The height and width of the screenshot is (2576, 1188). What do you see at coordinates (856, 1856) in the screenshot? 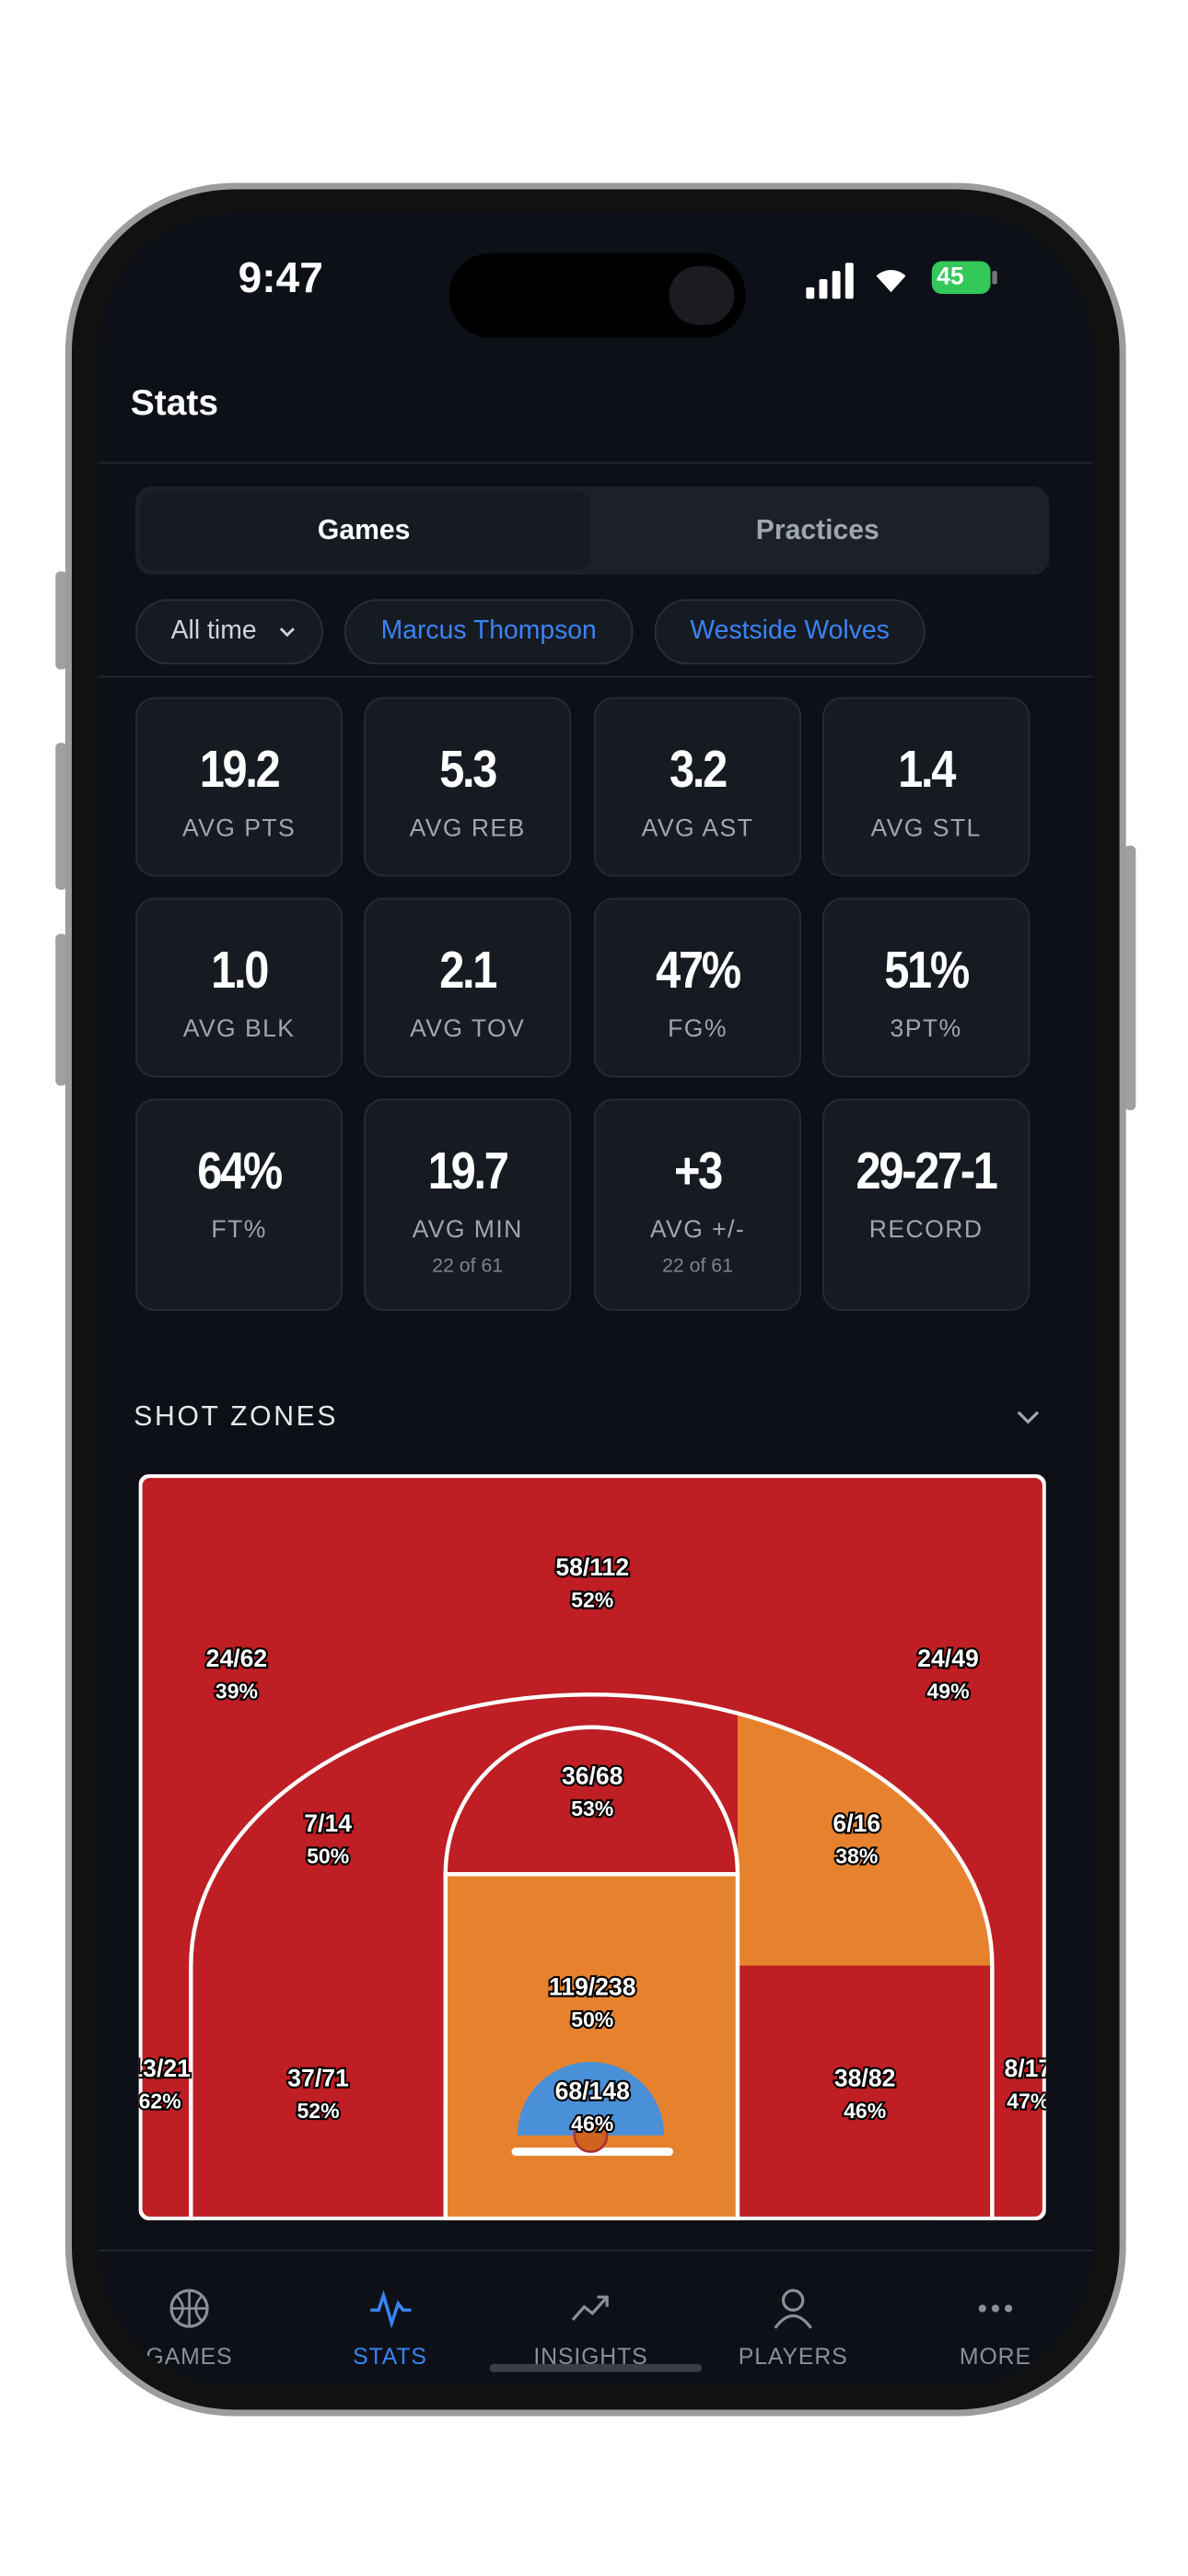
I see `zone-percent: 38%` at bounding box center [856, 1856].